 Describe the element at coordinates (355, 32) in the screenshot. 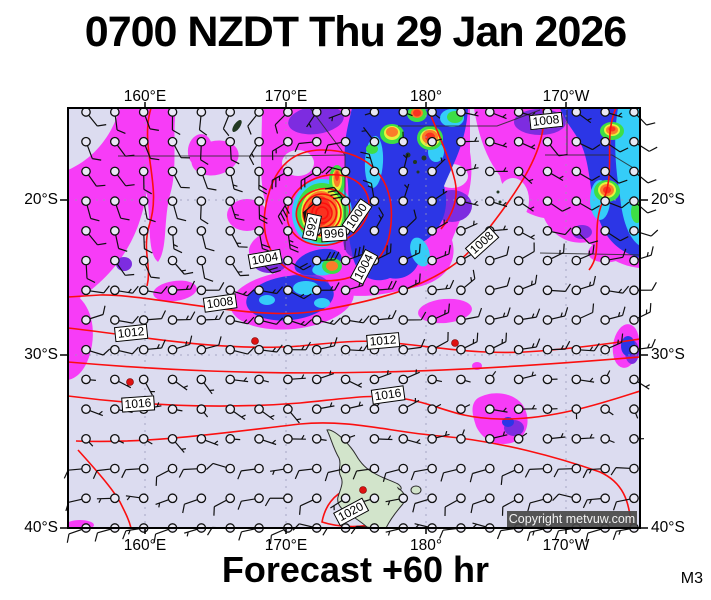

I see `chart-title: 0700 NZDT Thu 29 Jan 2026` at that location.